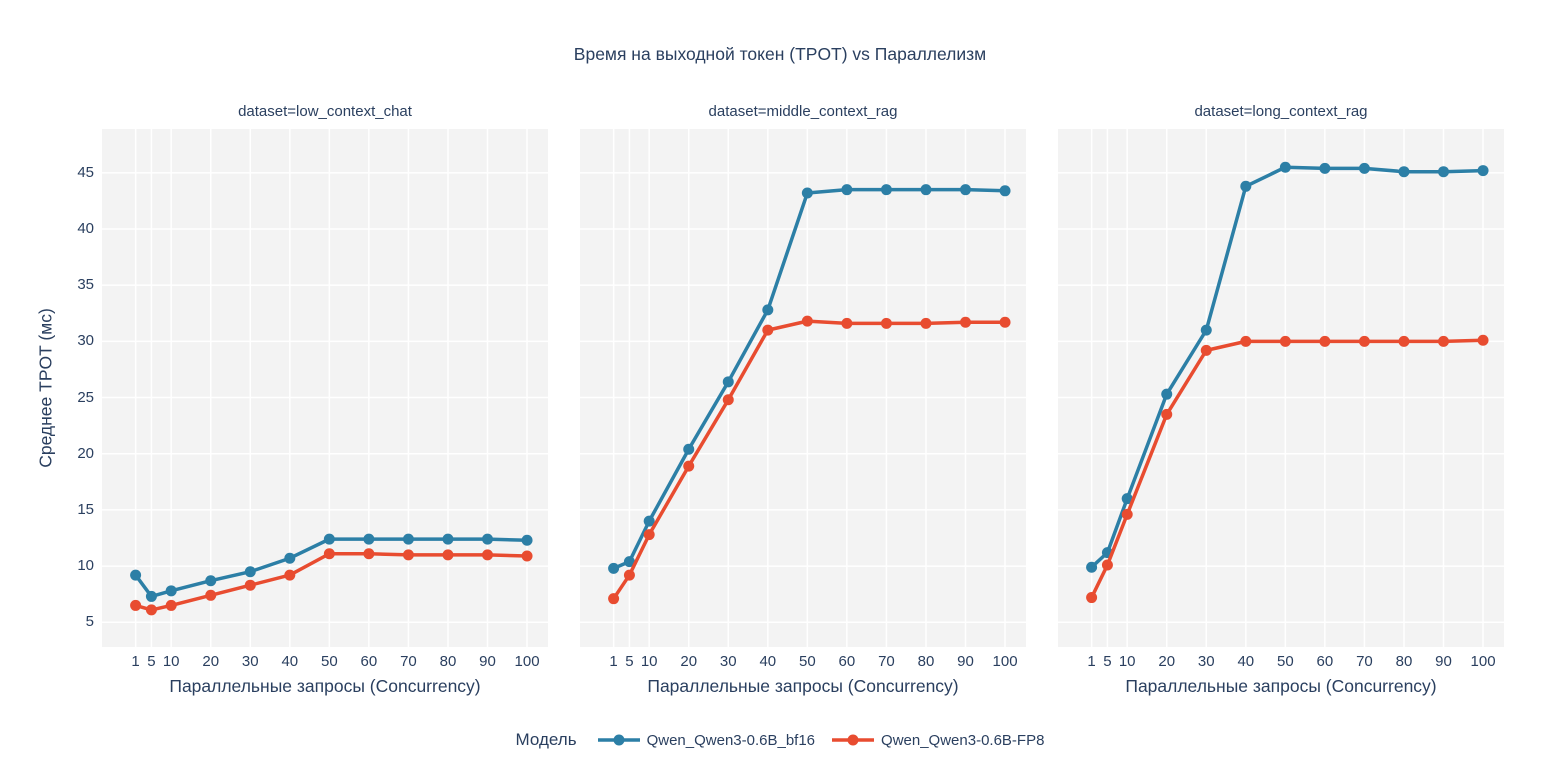 The height and width of the screenshot is (780, 1560). Describe the element at coordinates (85, 453) in the screenshot. I see `y-tick-label: 20` at that location.